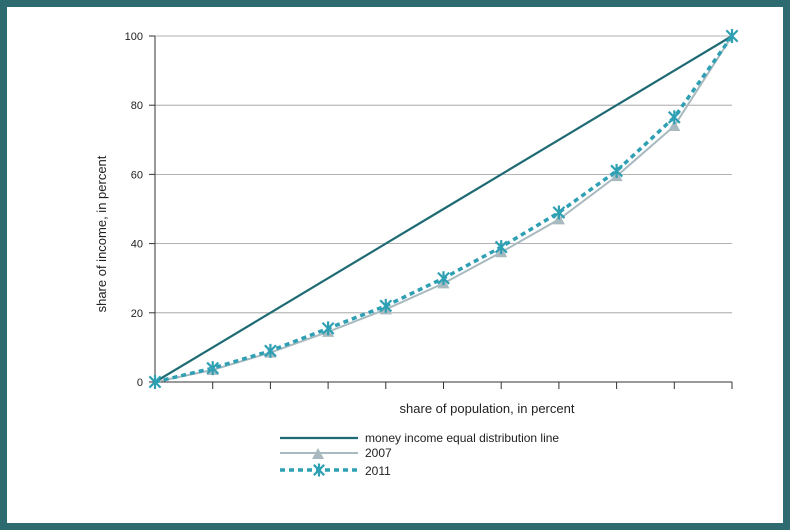 This screenshot has width=790, height=530. Describe the element at coordinates (137, 245) in the screenshot. I see `y-tick-label: 40` at that location.